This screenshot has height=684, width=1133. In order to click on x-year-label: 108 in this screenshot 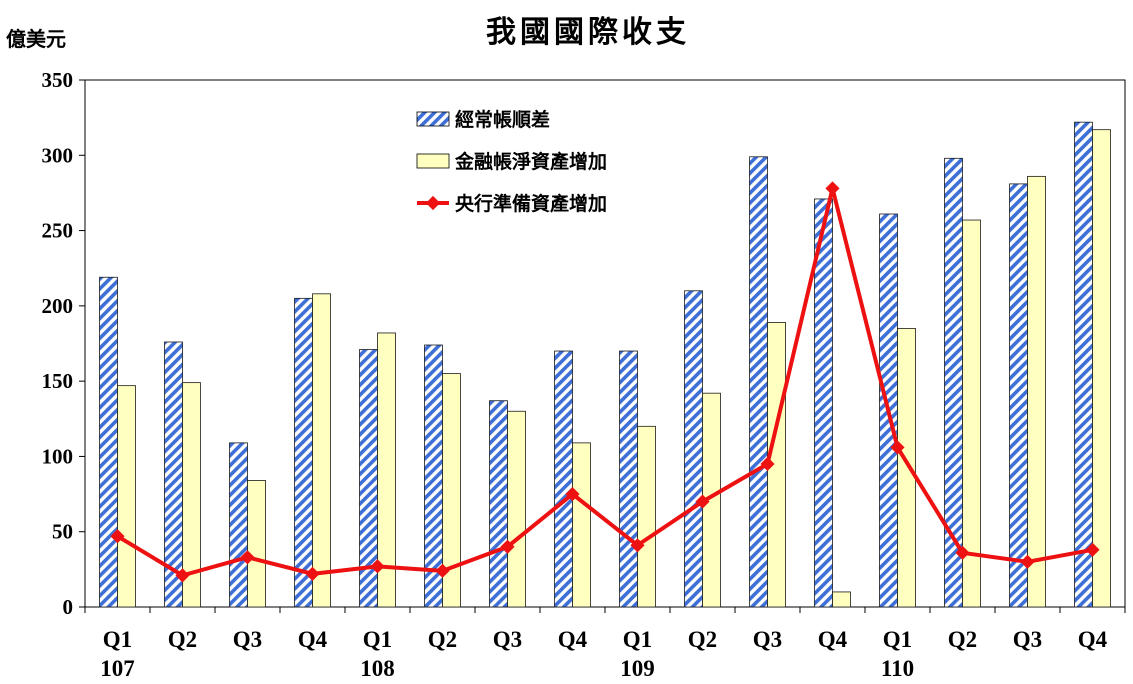, I will do `click(377, 668)`.